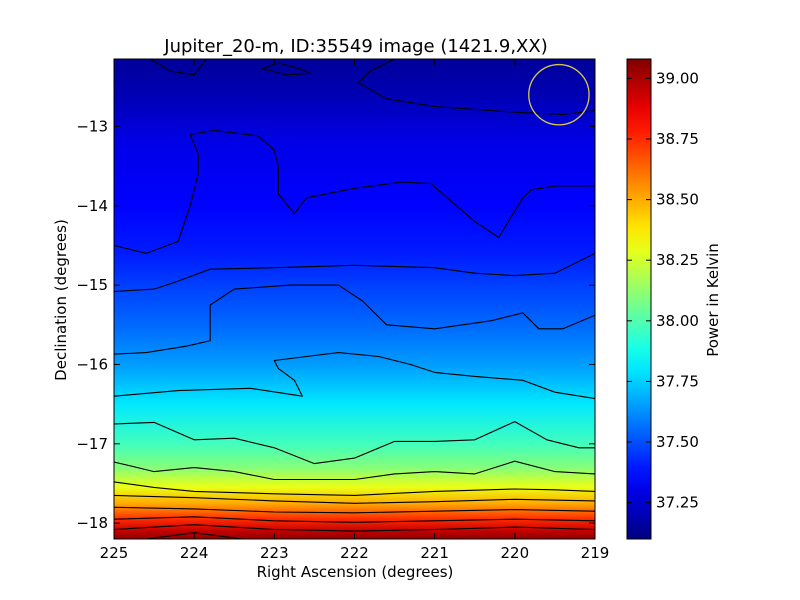 This screenshot has height=600, width=800. I want to click on x-axis-label: Right Ascension (degrees), so click(355, 572).